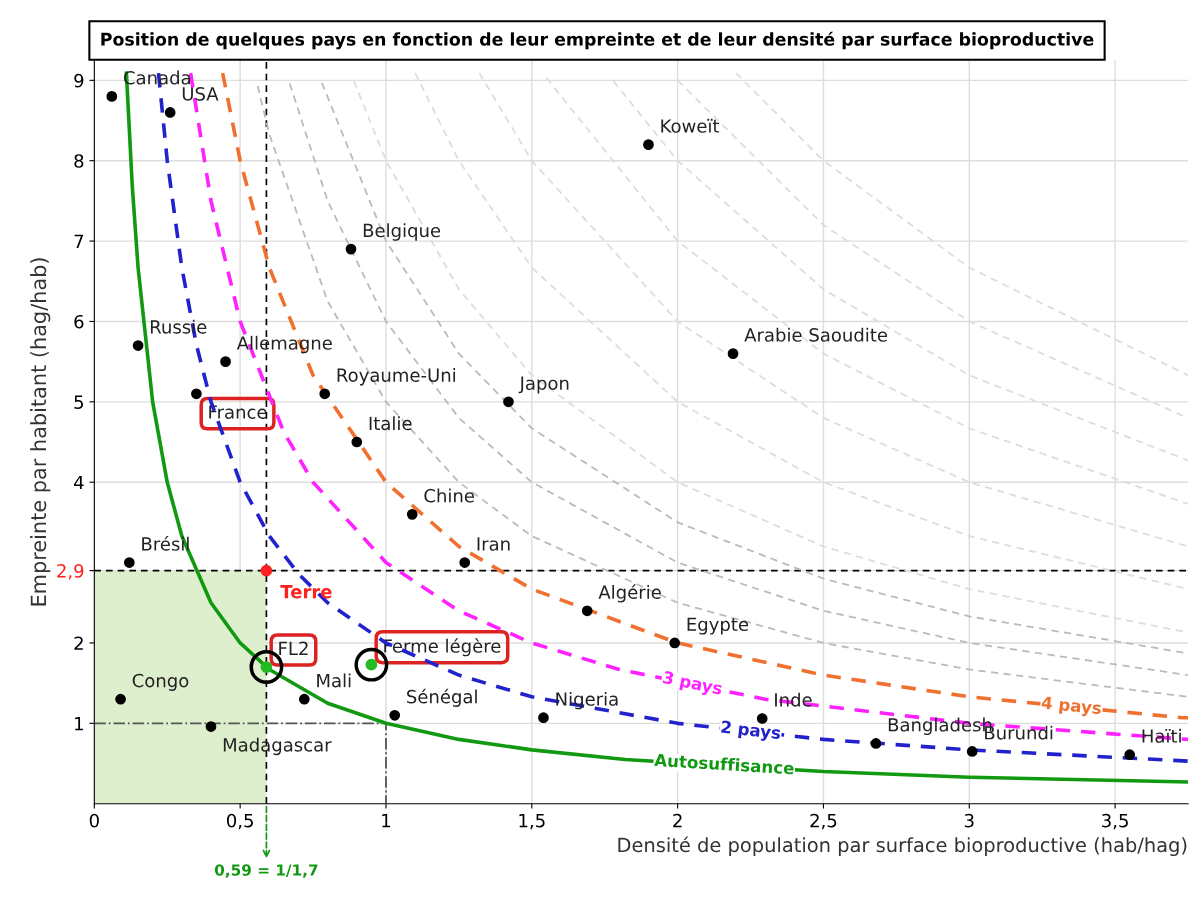  I want to click on series-label: Terre, so click(306, 592).